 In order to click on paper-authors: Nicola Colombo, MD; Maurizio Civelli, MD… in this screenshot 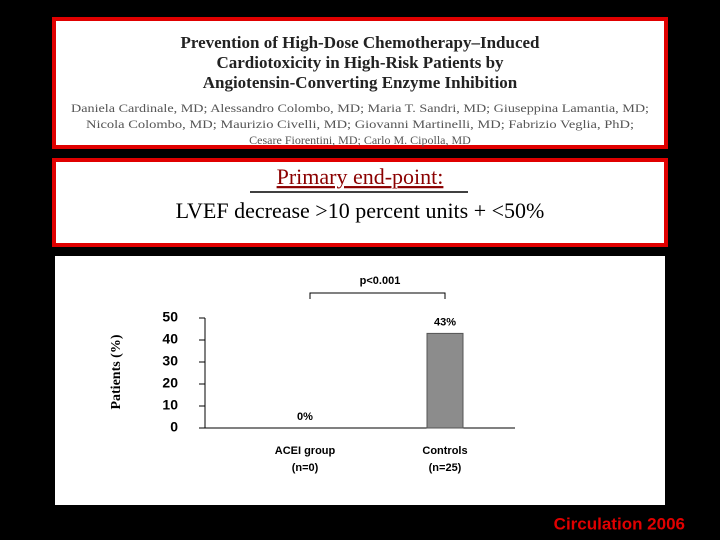, I will do `click(360, 124)`.